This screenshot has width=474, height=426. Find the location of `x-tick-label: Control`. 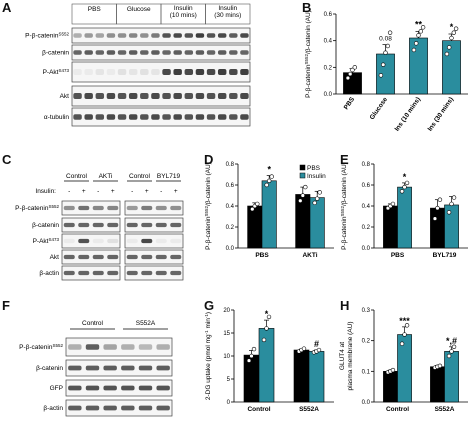

x-tick-label: Control is located at coordinates (258, 409).